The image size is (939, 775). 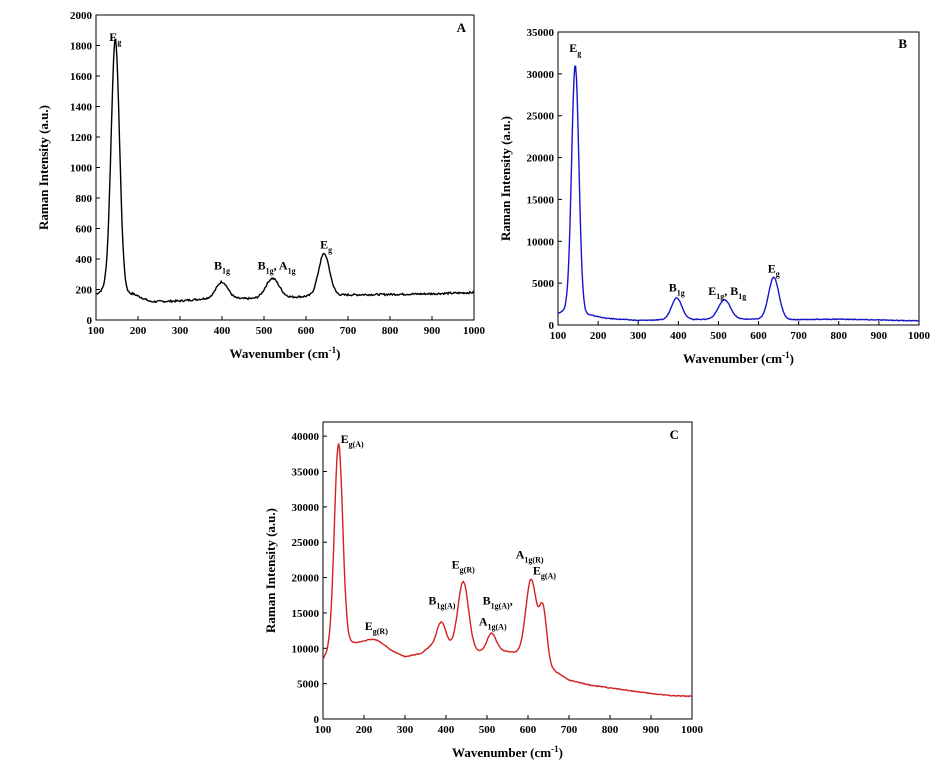 I want to click on y-tick-label: 200, so click(x=84, y=291).